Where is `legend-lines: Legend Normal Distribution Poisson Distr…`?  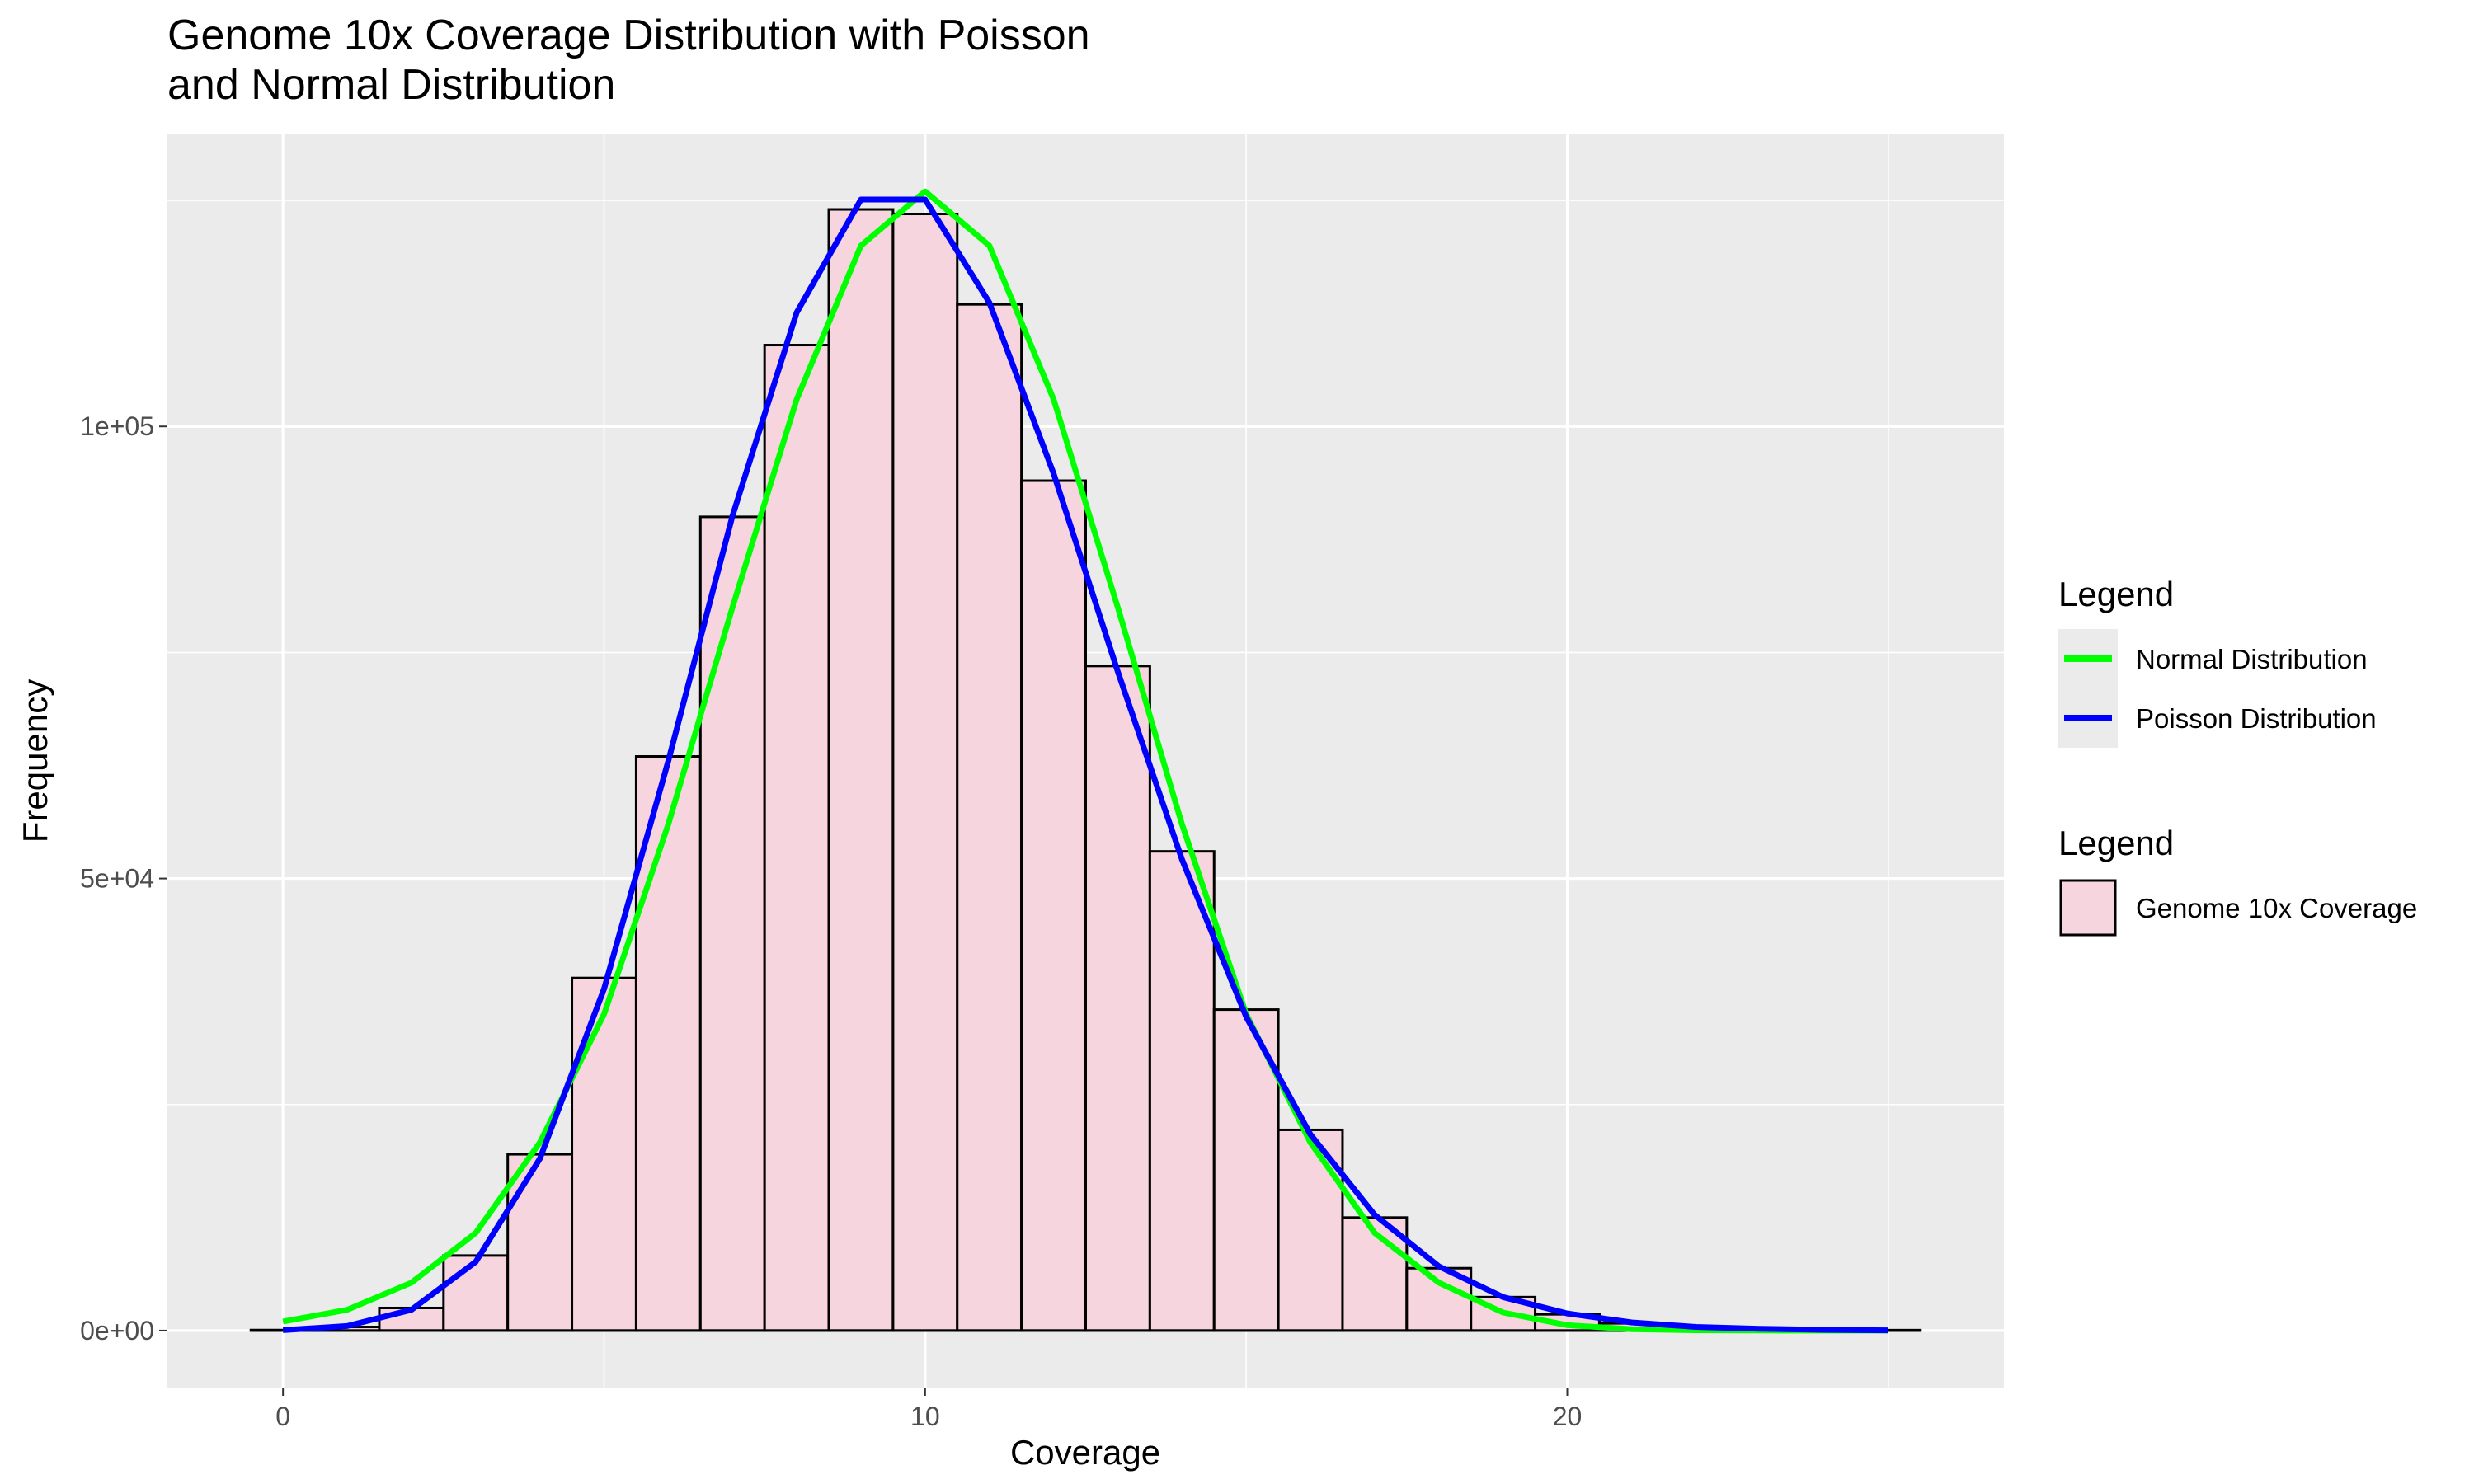 legend-lines: Legend Normal Distribution Poisson Distr… is located at coordinates (2217, 661).